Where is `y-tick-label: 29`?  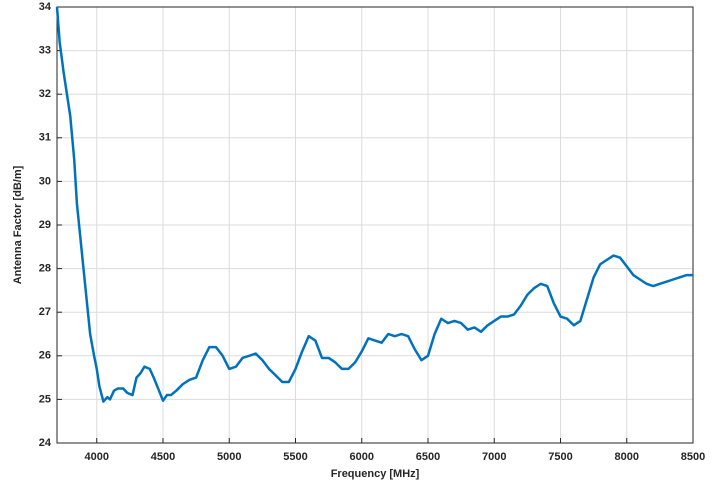 y-tick-label: 29 is located at coordinates (45, 225).